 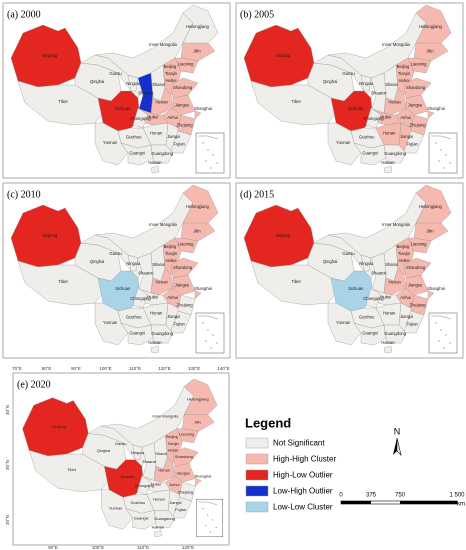 What do you see at coordinates (268, 422) in the screenshot?
I see `legend-title: Legend` at bounding box center [268, 422].